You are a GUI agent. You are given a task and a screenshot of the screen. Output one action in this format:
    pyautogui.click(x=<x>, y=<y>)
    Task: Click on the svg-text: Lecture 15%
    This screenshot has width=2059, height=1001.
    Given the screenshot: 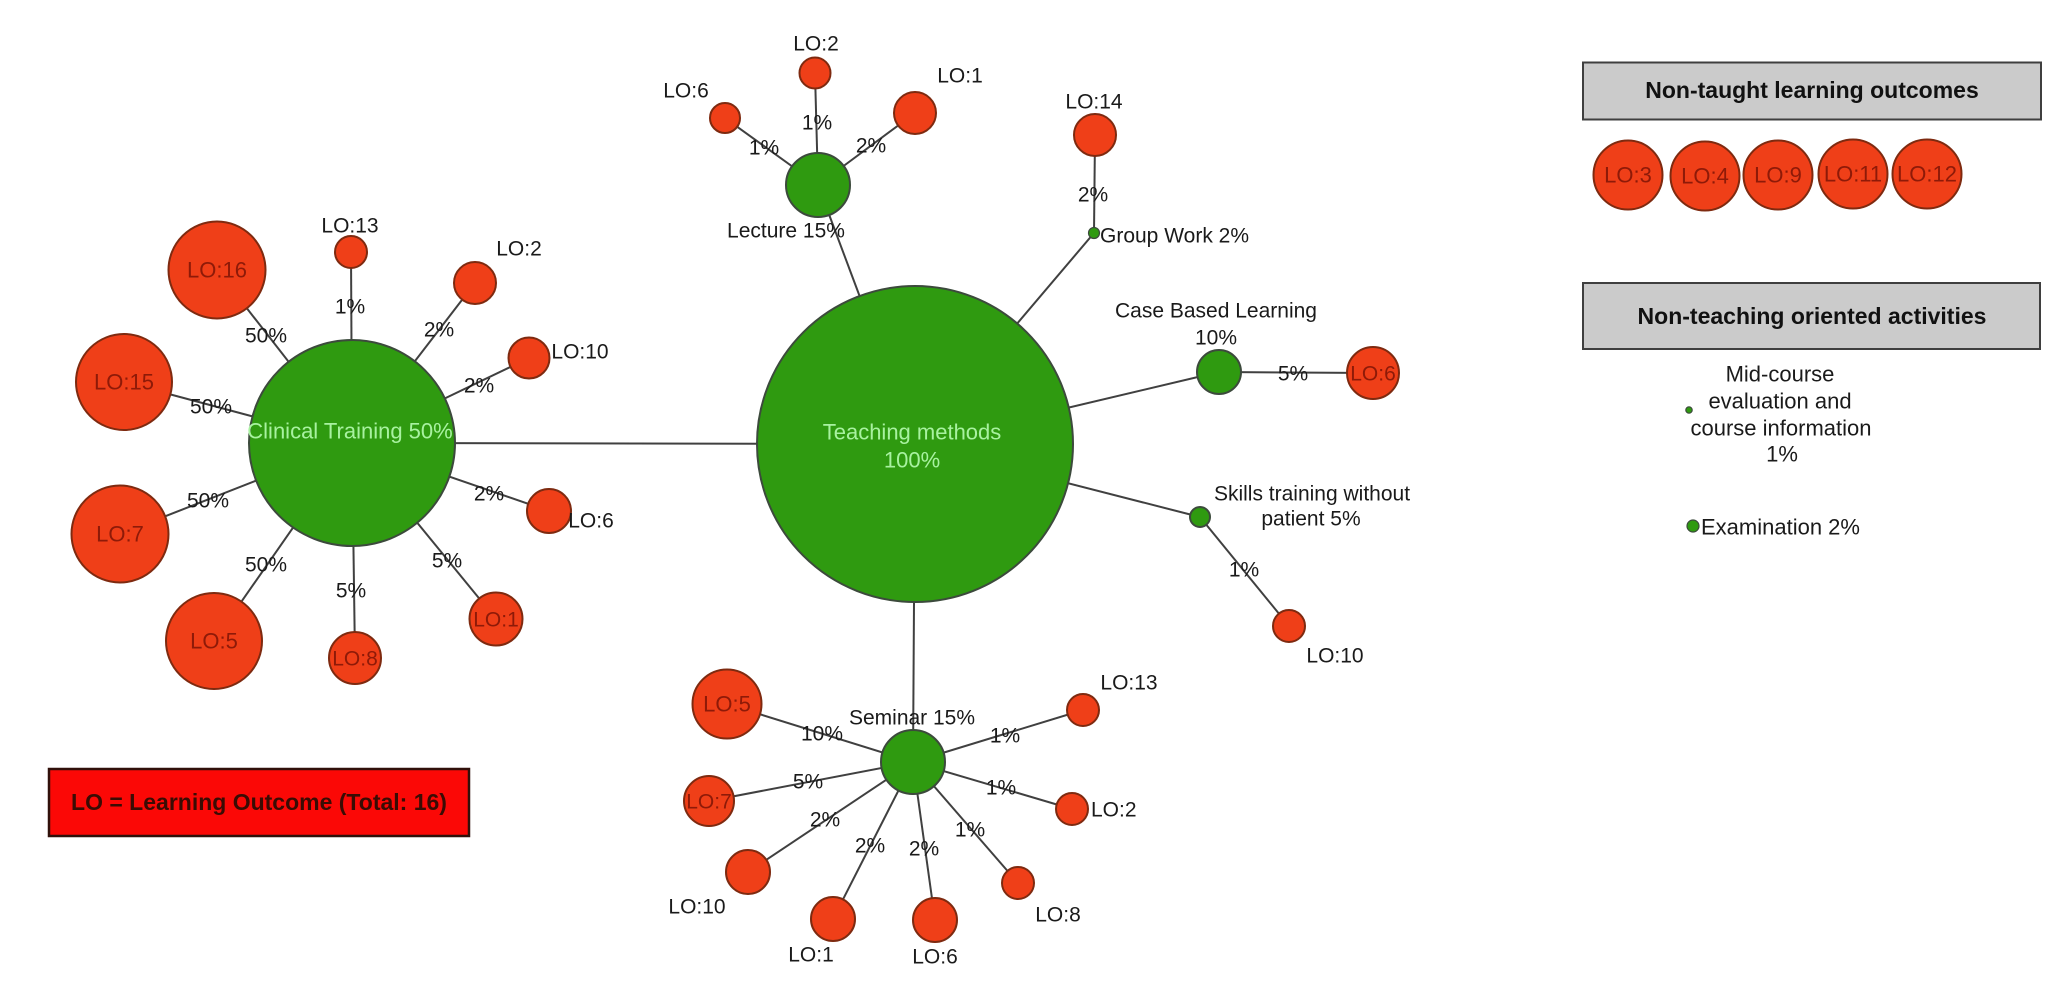 What is the action you would take?
    pyautogui.click(x=786, y=230)
    